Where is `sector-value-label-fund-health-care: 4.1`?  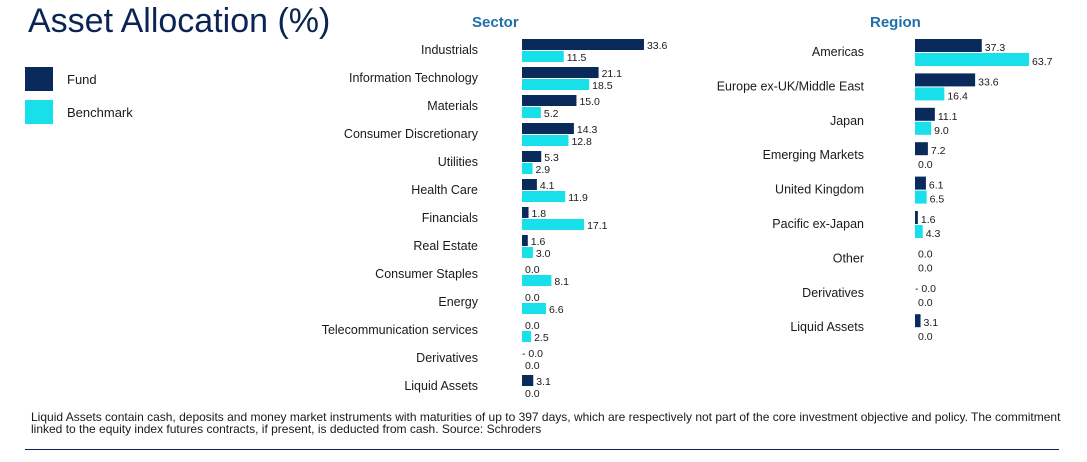
sector-value-label-fund-health-care: 4.1 is located at coordinates (547, 186).